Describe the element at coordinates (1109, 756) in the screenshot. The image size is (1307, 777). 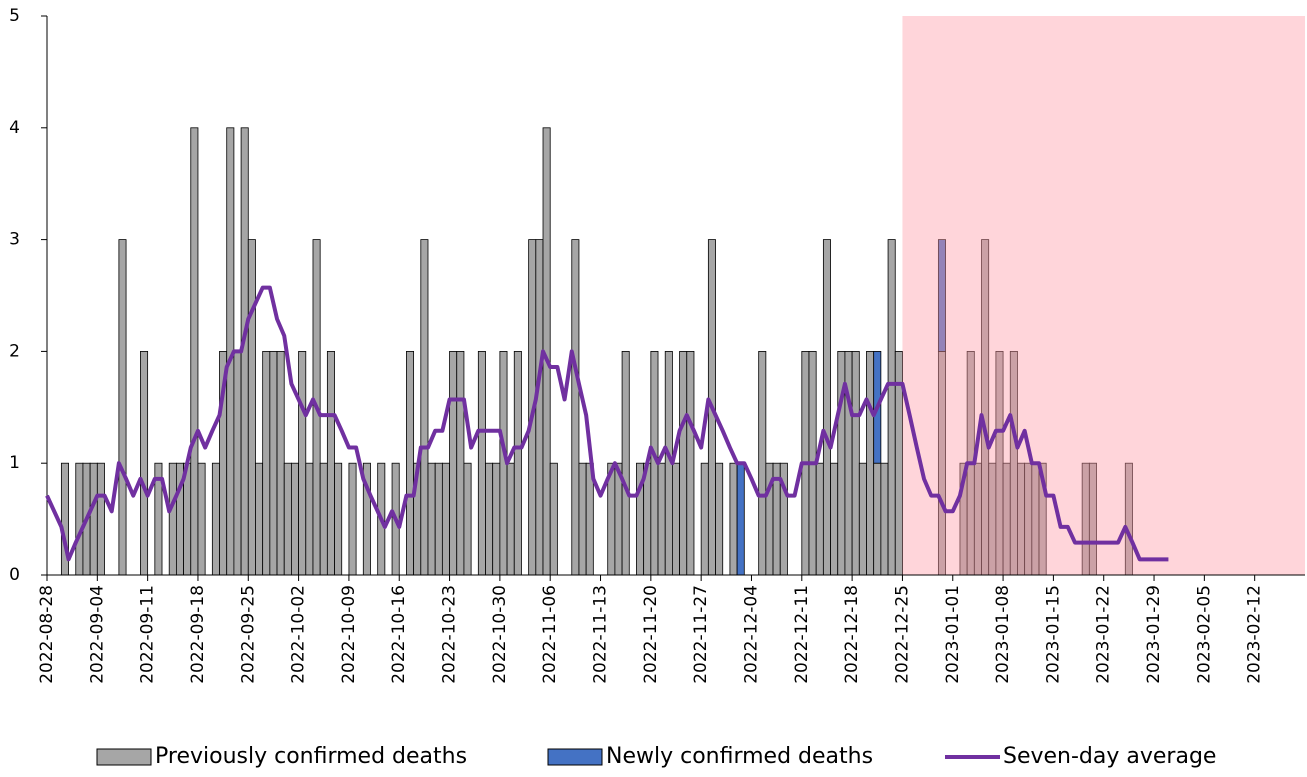
I see `legend-label: Seven-day average` at that location.